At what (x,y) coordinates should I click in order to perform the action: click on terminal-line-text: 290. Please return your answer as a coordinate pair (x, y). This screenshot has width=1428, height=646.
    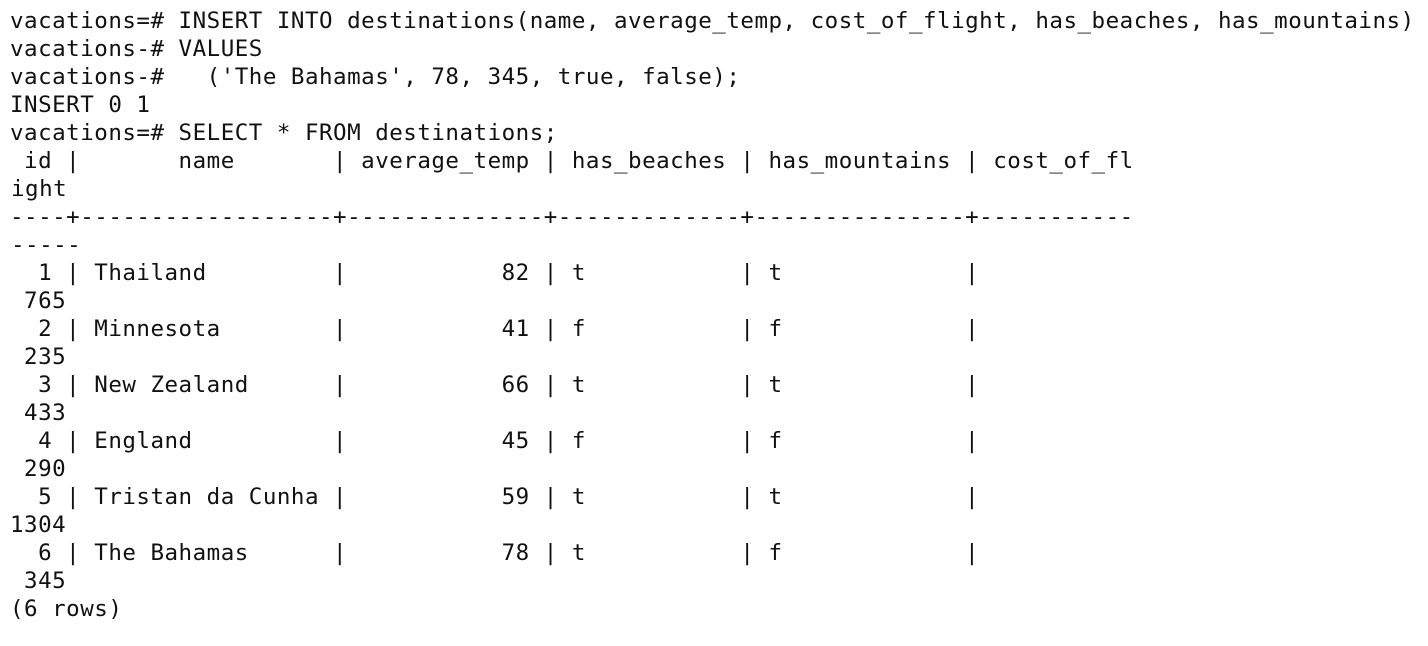
    Looking at the image, I should click on (38, 469).